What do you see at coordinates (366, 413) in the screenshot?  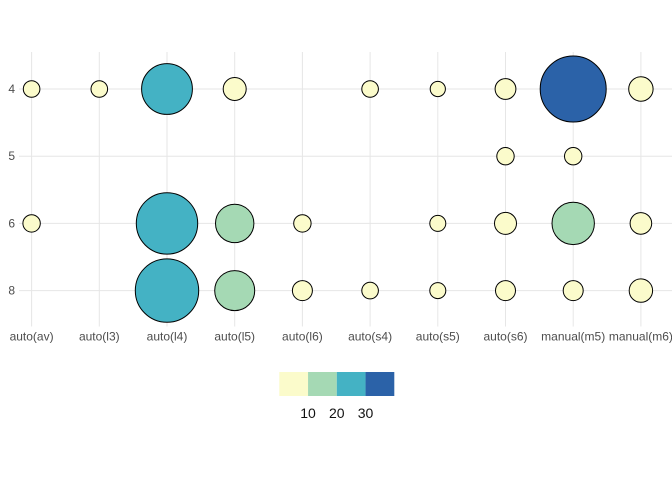 I see `legend-tick-label: 30` at bounding box center [366, 413].